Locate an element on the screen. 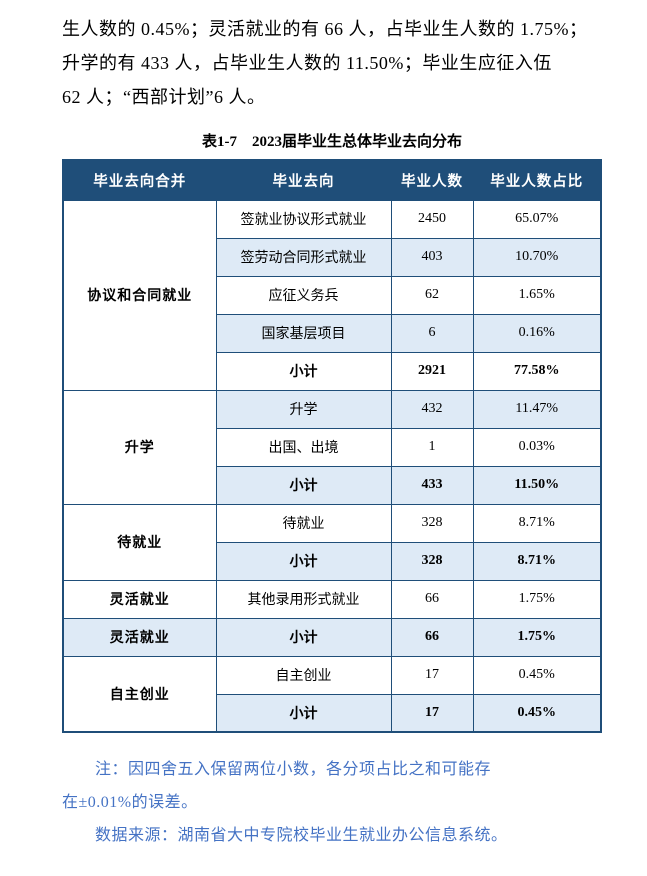 This screenshot has width=647, height=876. group-label-cell: 协议和合同就业 is located at coordinates (139, 295).